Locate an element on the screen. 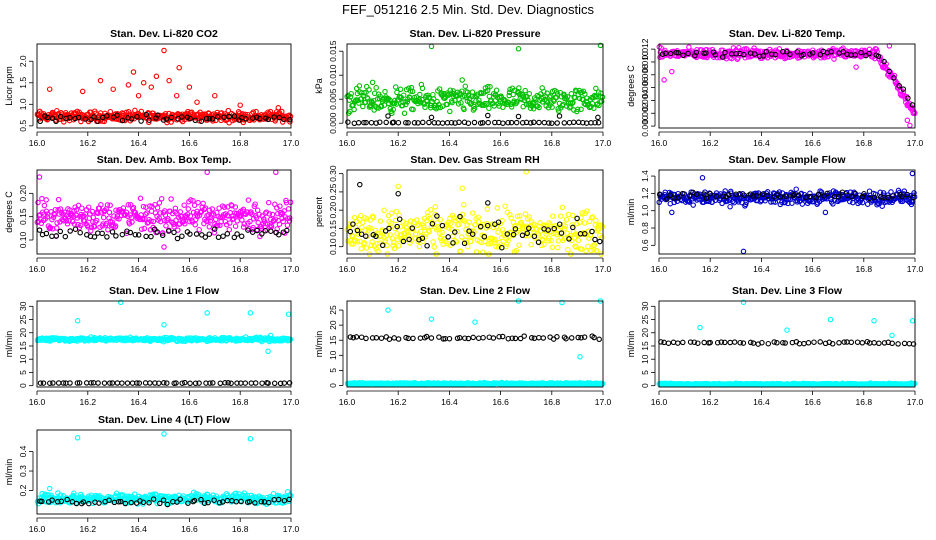 The image size is (936, 540). x-tick-label: 17.0 is located at coordinates (915, 269).